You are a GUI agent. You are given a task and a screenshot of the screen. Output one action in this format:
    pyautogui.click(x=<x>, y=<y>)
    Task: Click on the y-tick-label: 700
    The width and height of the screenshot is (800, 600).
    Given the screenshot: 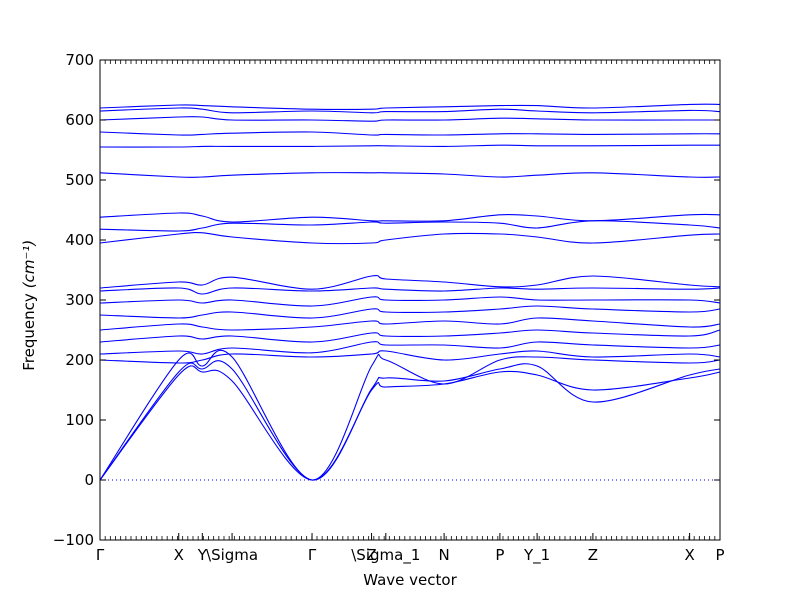 What is the action you would take?
    pyautogui.click(x=79, y=60)
    